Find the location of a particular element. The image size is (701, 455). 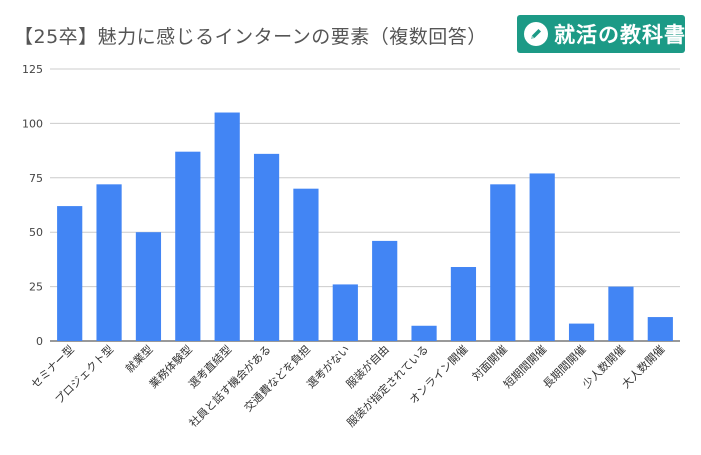

x-category-label: 対面開催 is located at coordinates (489, 362).